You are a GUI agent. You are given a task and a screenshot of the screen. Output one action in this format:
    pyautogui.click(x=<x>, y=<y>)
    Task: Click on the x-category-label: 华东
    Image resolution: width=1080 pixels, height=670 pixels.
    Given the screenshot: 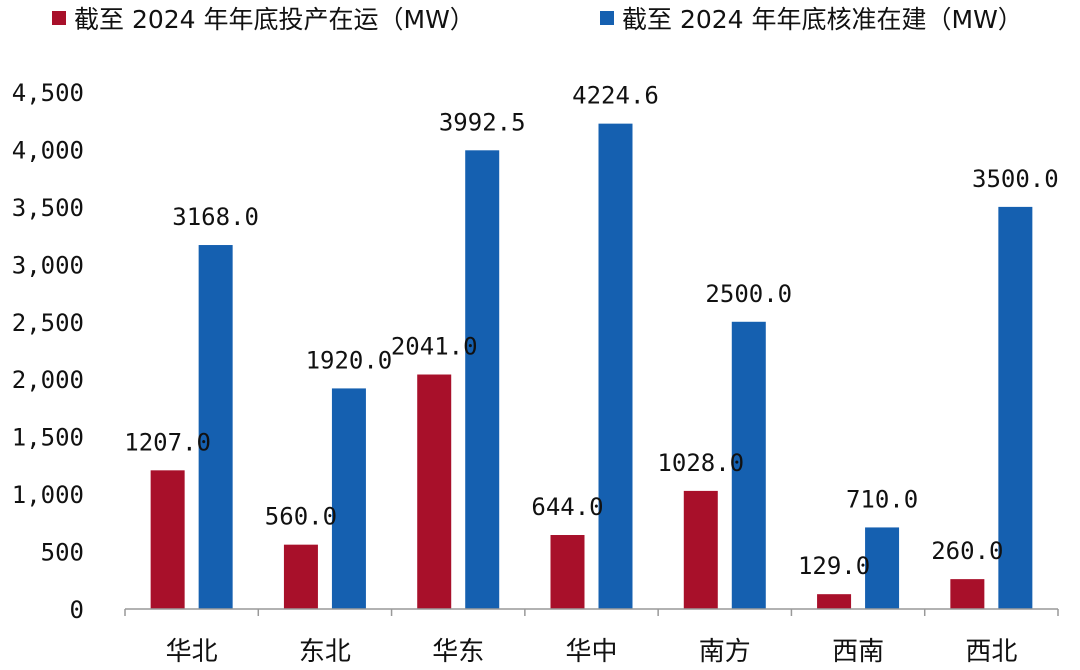 What is the action you would take?
    pyautogui.click(x=458, y=652)
    